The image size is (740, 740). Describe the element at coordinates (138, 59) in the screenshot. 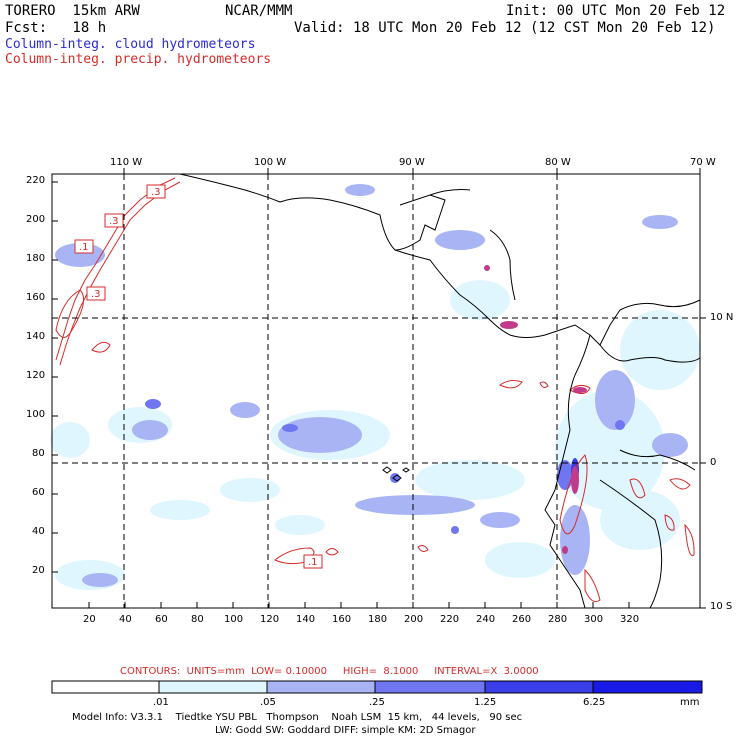

I see `field-precip-label: Column-integ. precip. hydrometeors` at that location.